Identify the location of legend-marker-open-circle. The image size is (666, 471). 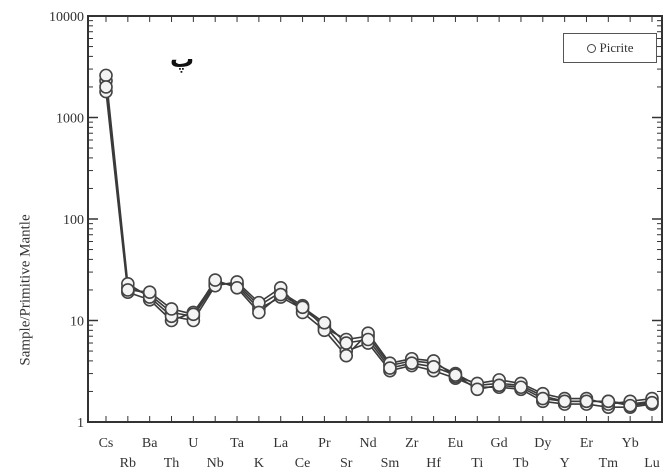
(591, 48).